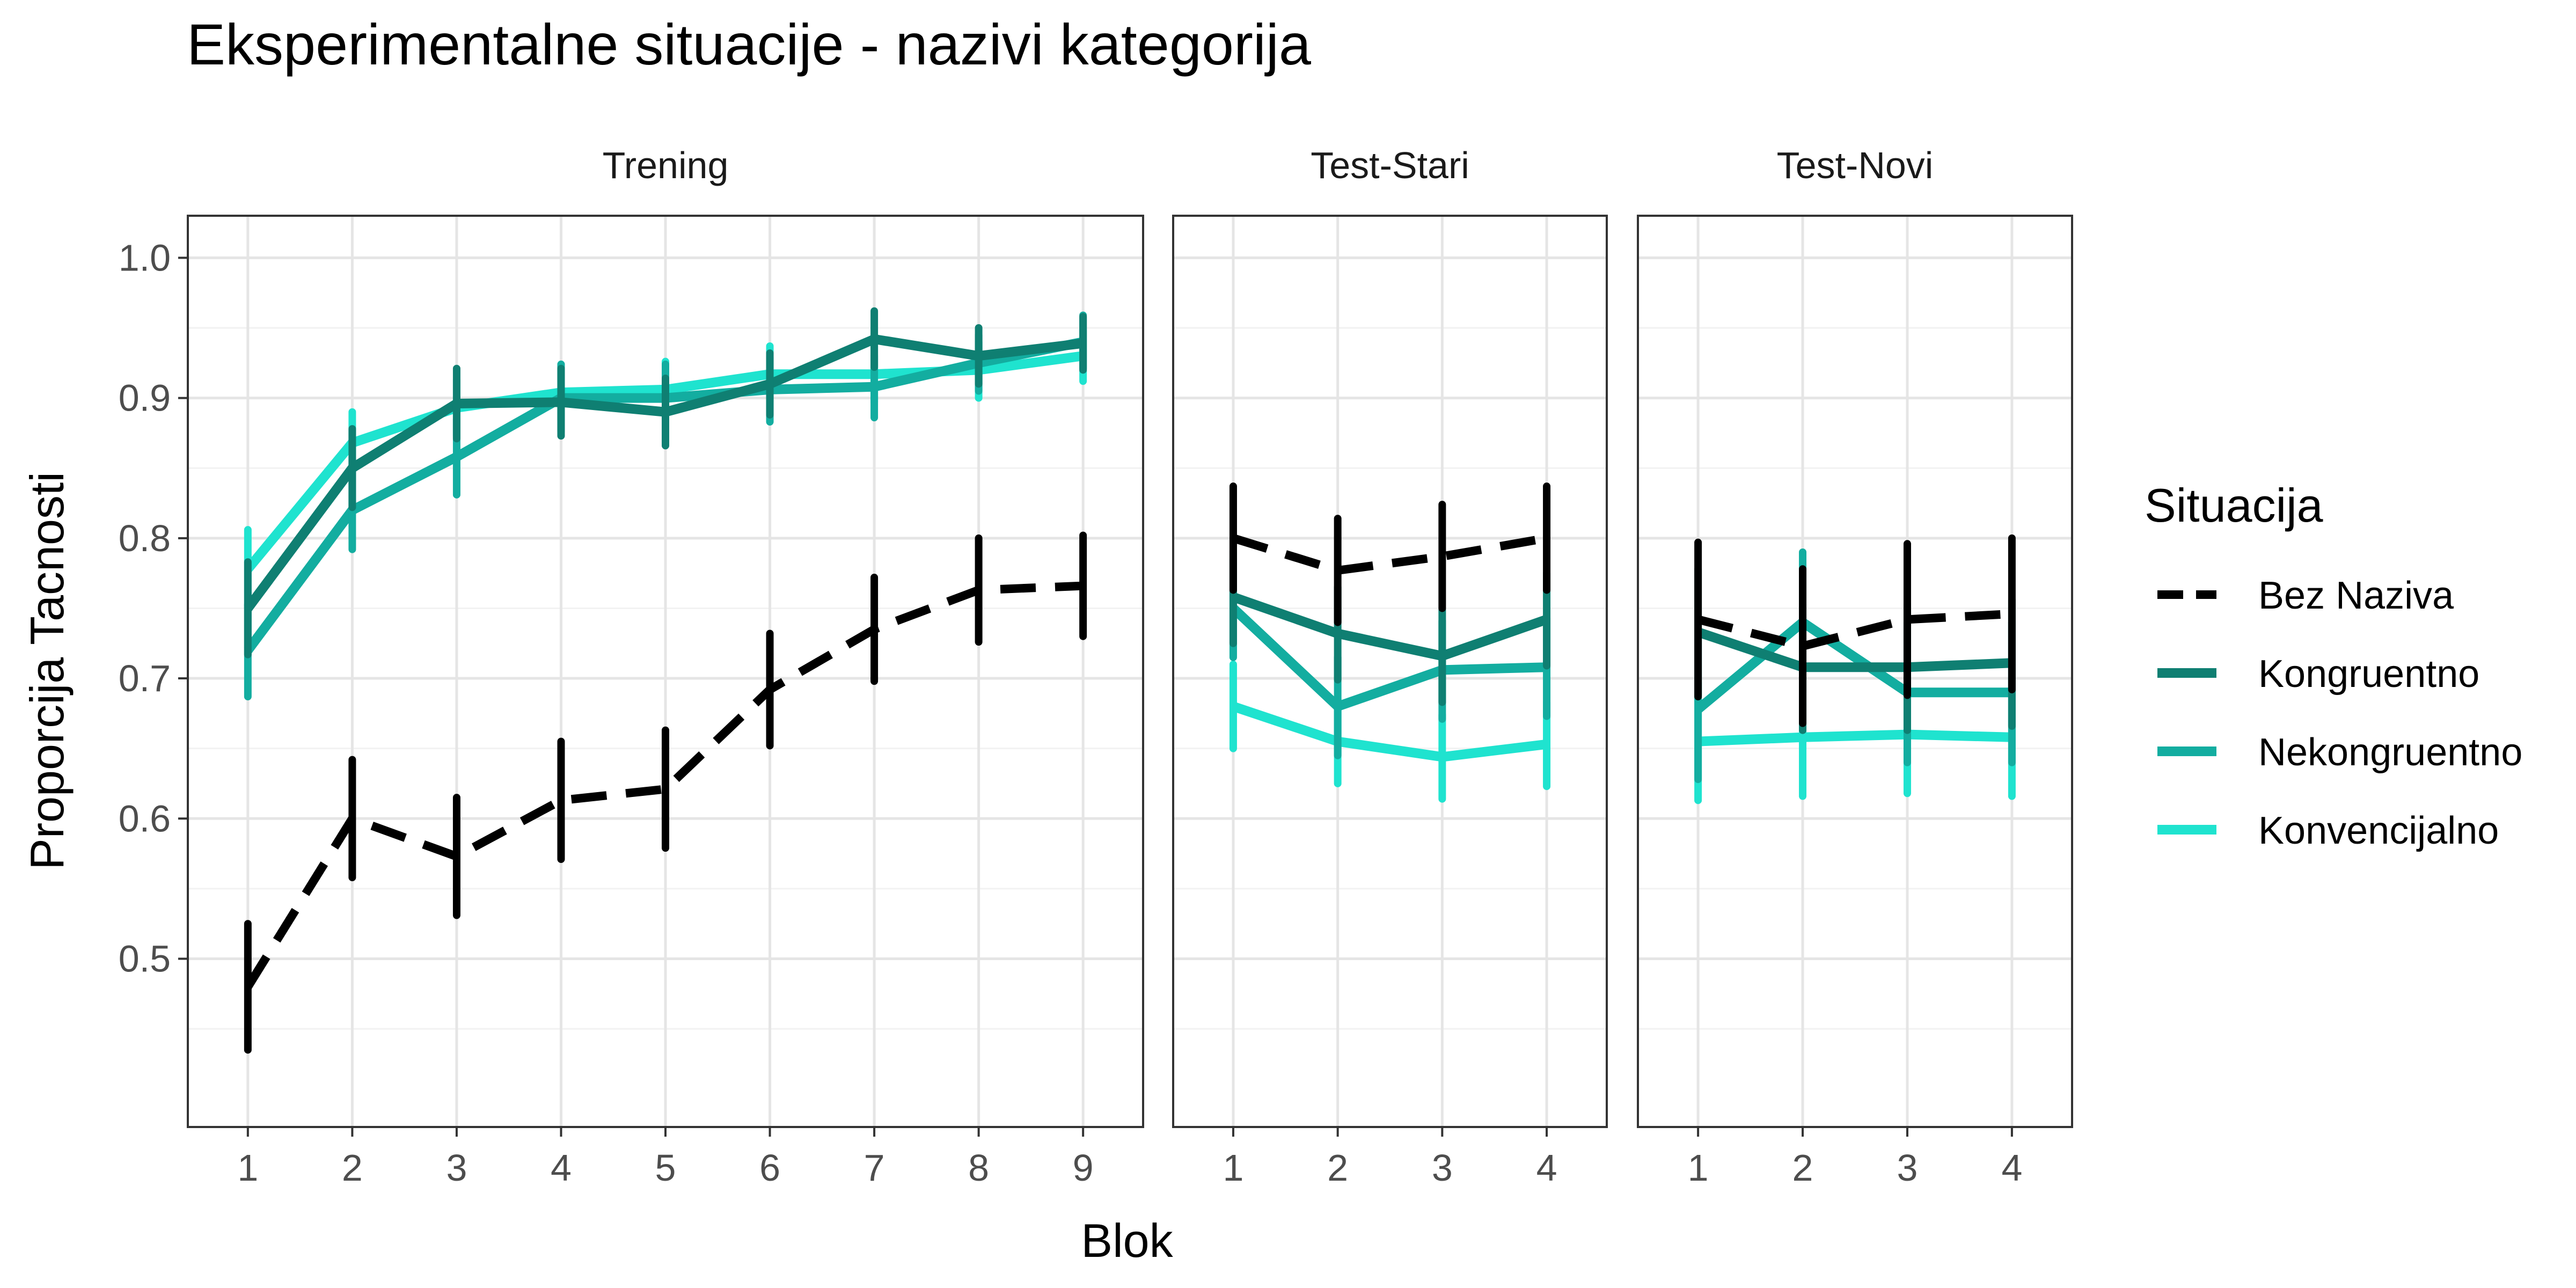 The image size is (2576, 1288). Describe the element at coordinates (769, 1168) in the screenshot. I see `x-tick-label: 6` at that location.